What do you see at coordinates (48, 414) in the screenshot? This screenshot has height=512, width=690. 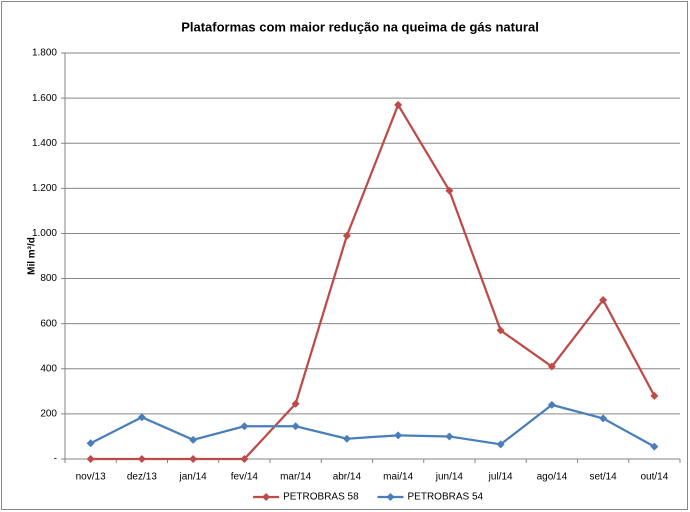 I see `y-tick-label: 200` at bounding box center [48, 414].